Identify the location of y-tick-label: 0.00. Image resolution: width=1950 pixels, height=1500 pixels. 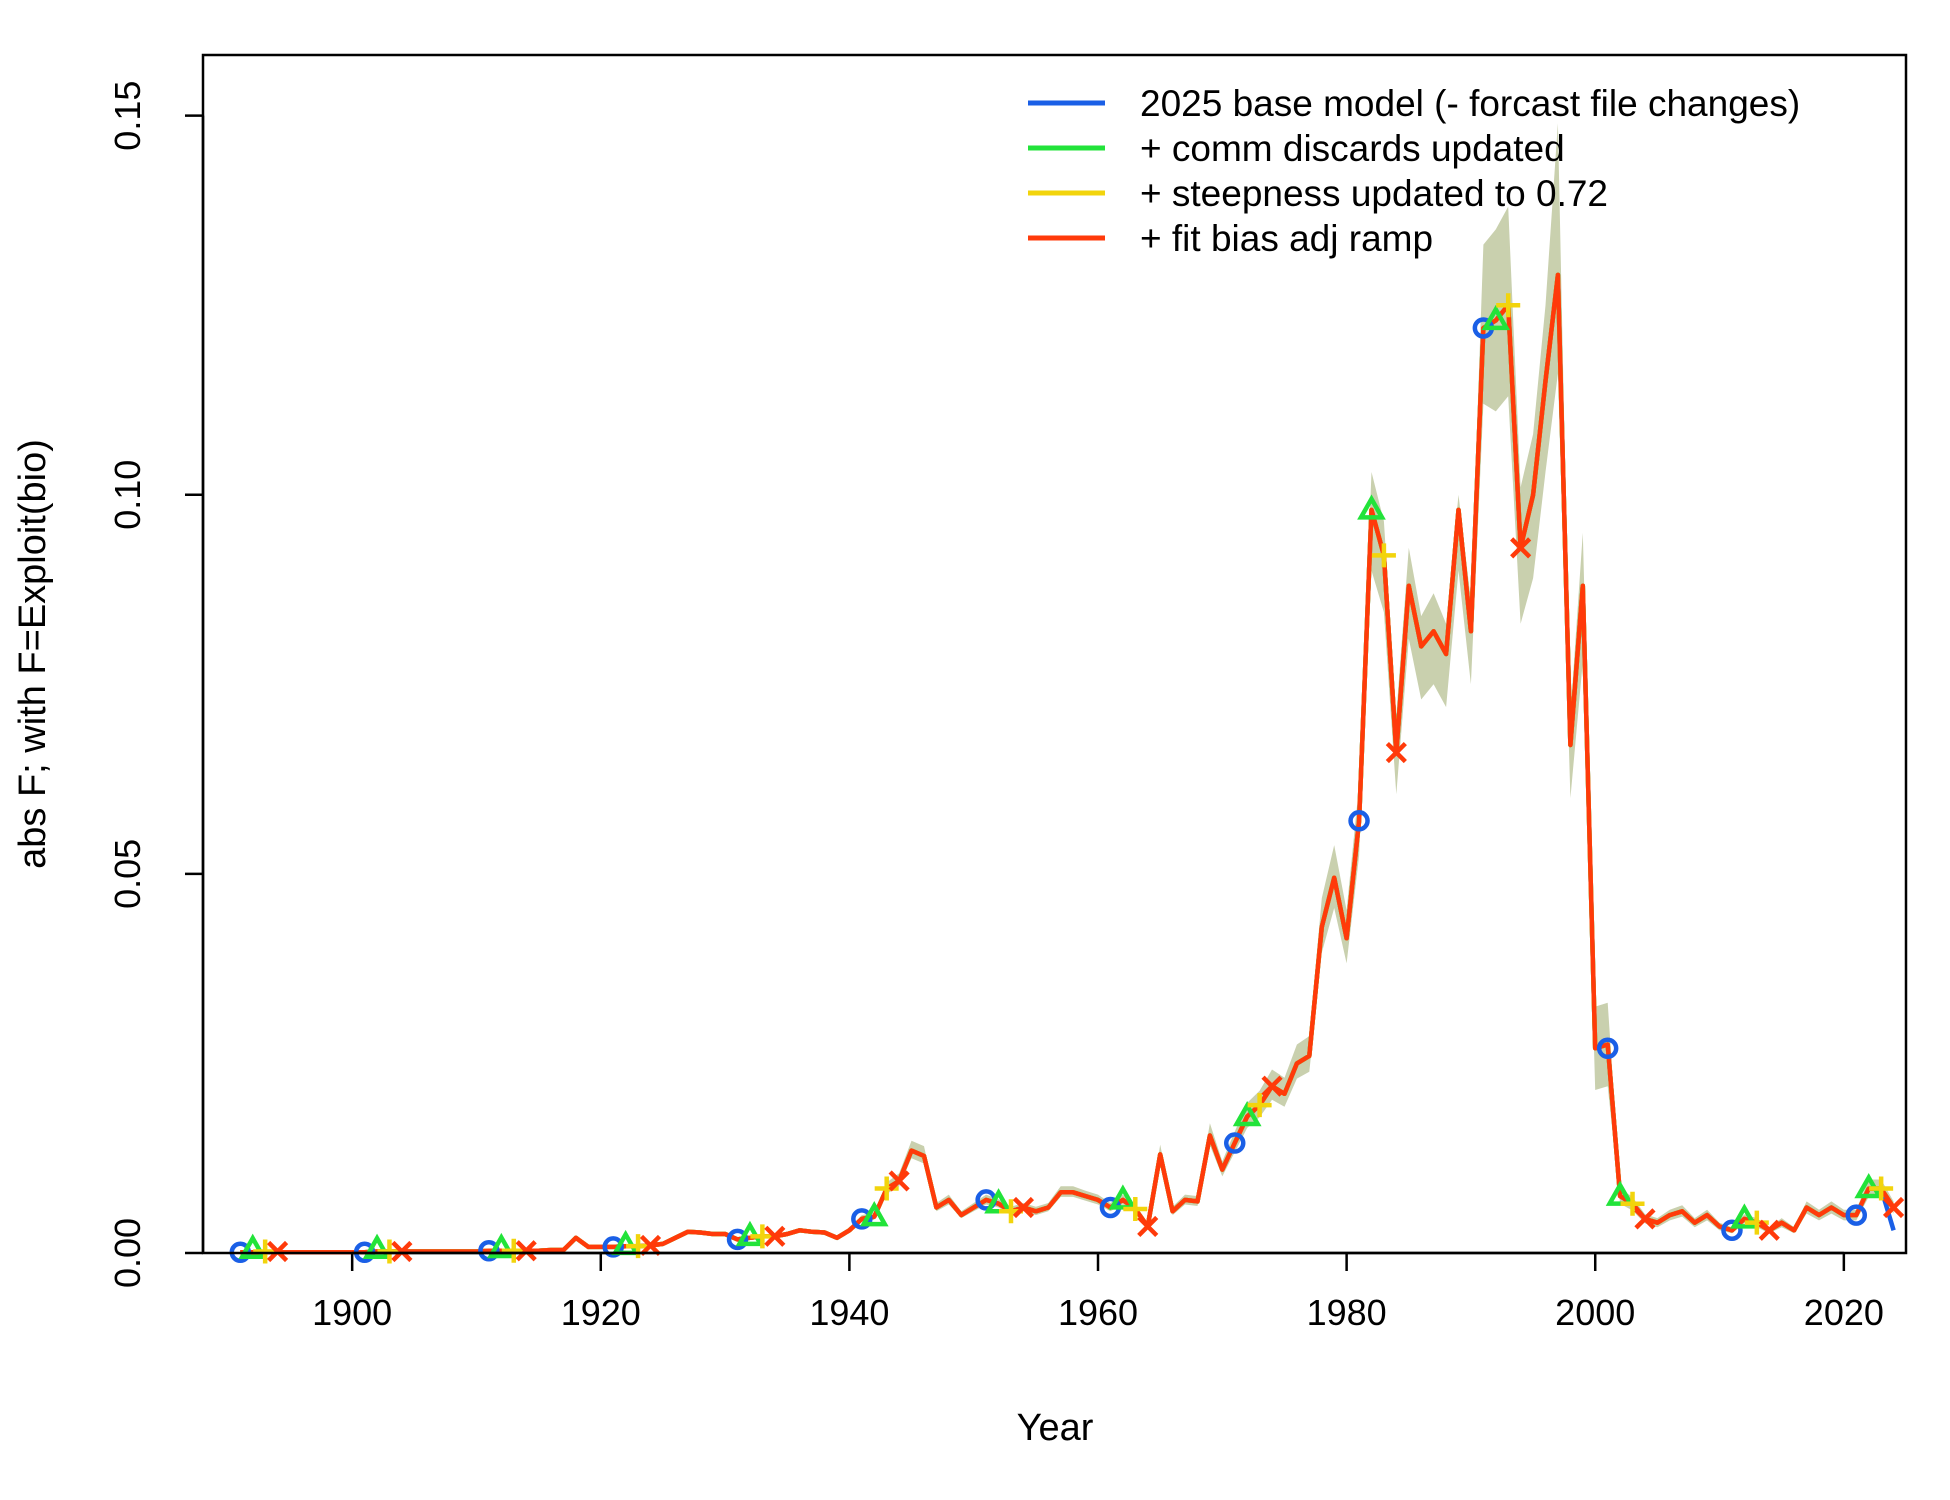
(127, 1253).